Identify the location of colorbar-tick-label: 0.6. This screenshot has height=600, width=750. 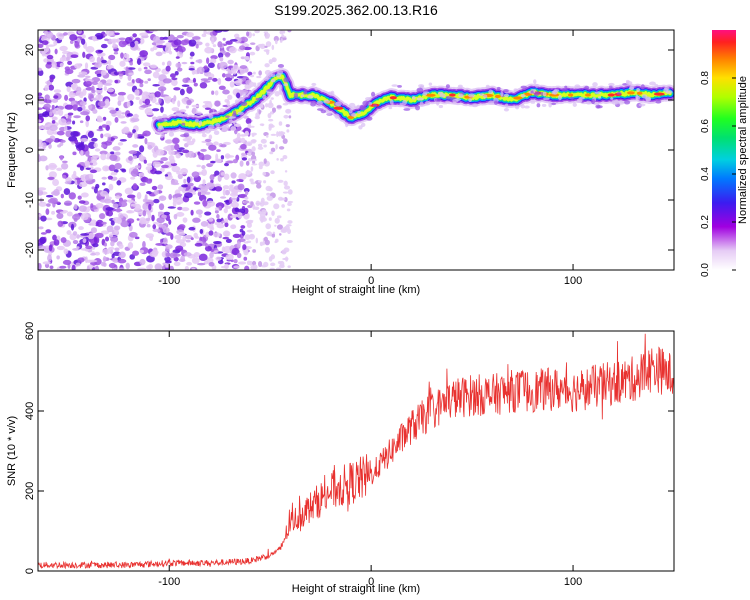
(705, 126).